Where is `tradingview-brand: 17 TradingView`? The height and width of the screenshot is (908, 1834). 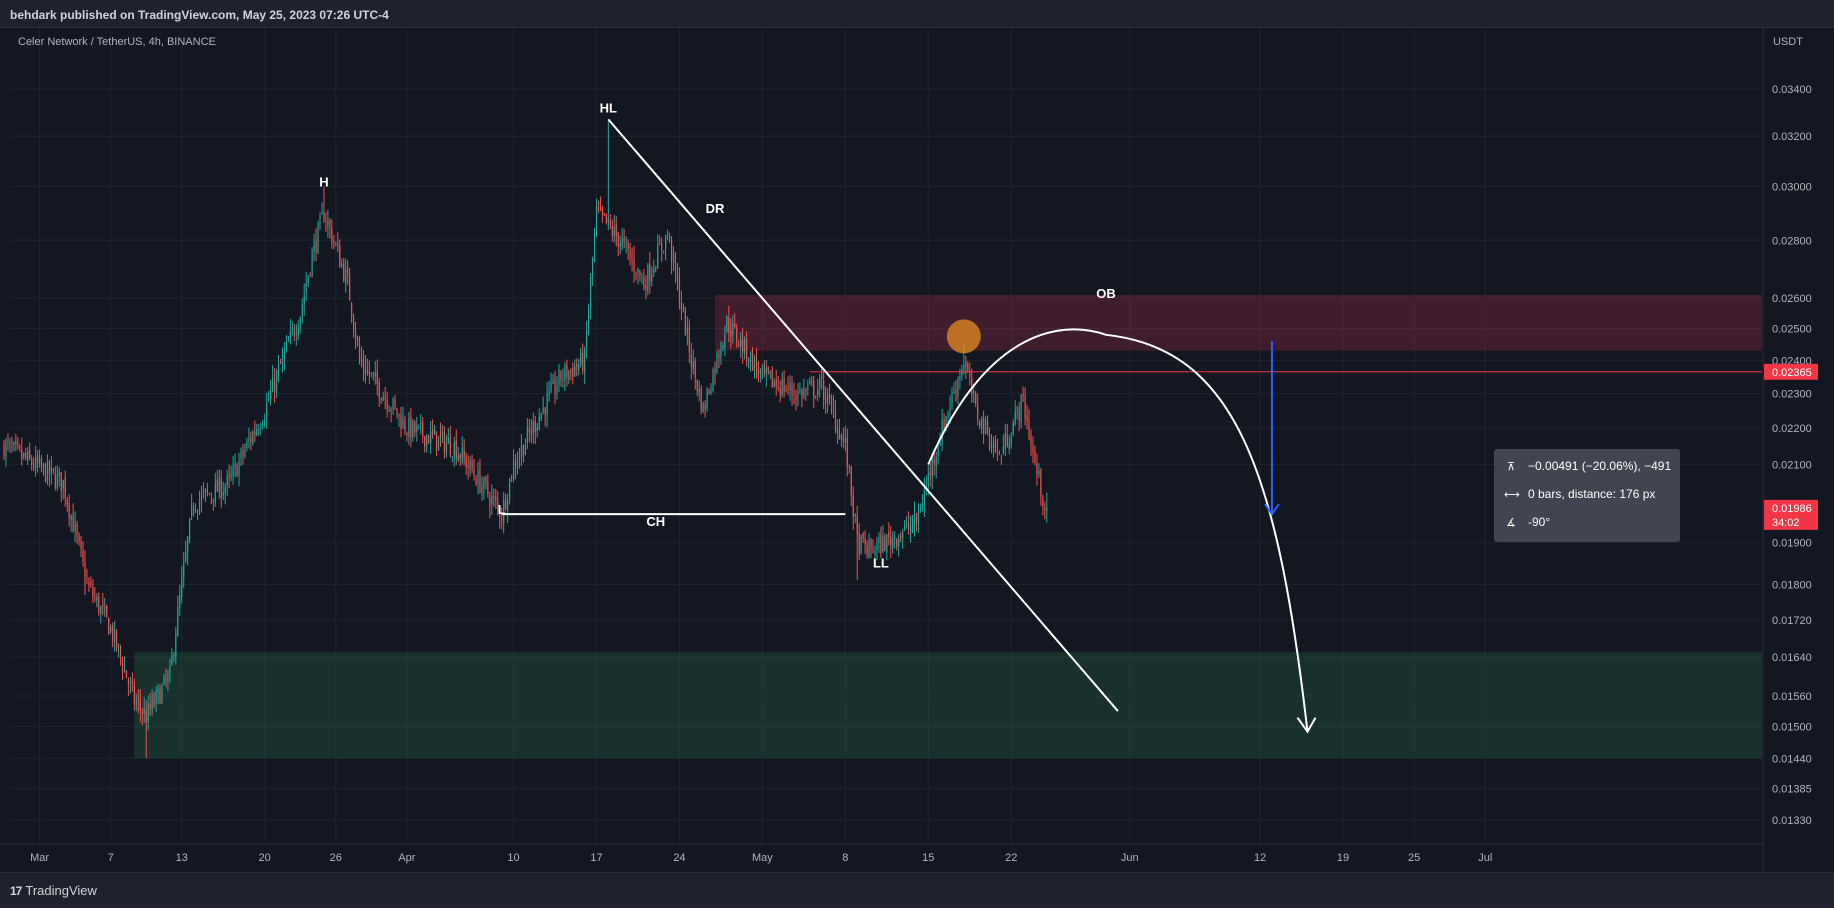
tradingview-brand: 17 TradingView is located at coordinates (53, 890).